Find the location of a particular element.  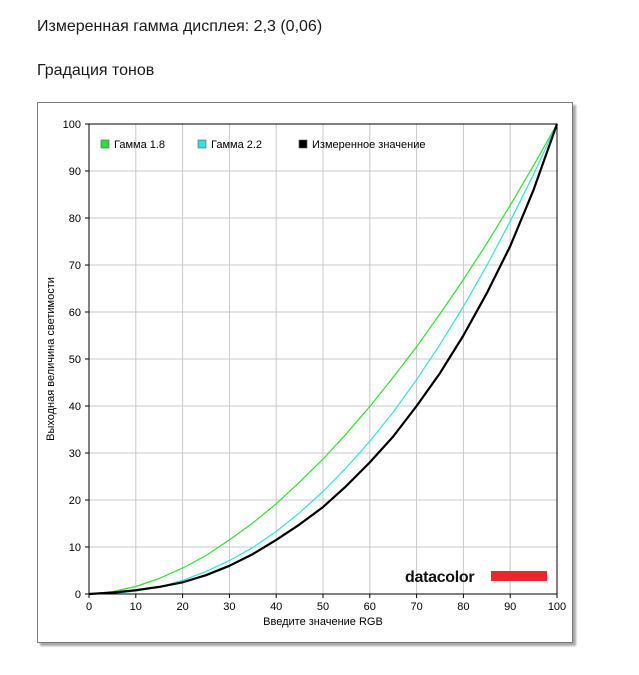

legend-label: Измеренное значение is located at coordinates (369, 145).